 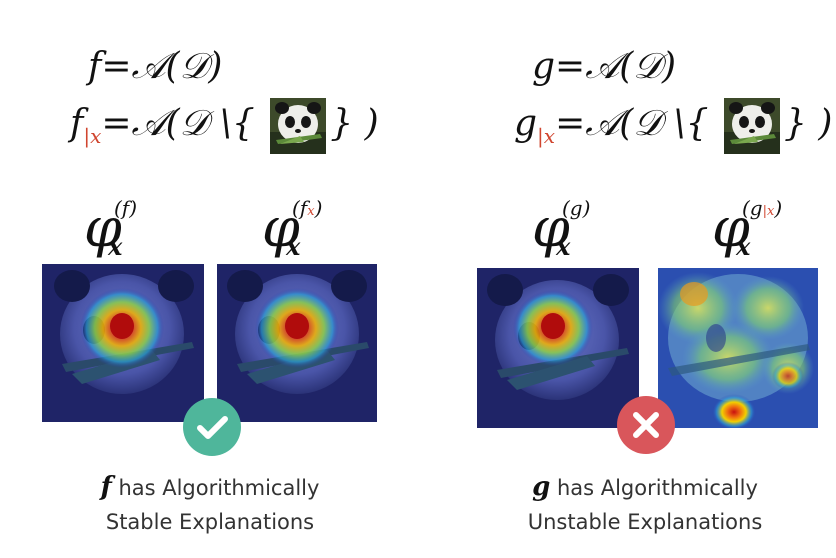 I want to click on phi-f-label: φ x (f), so click(x=111, y=228).